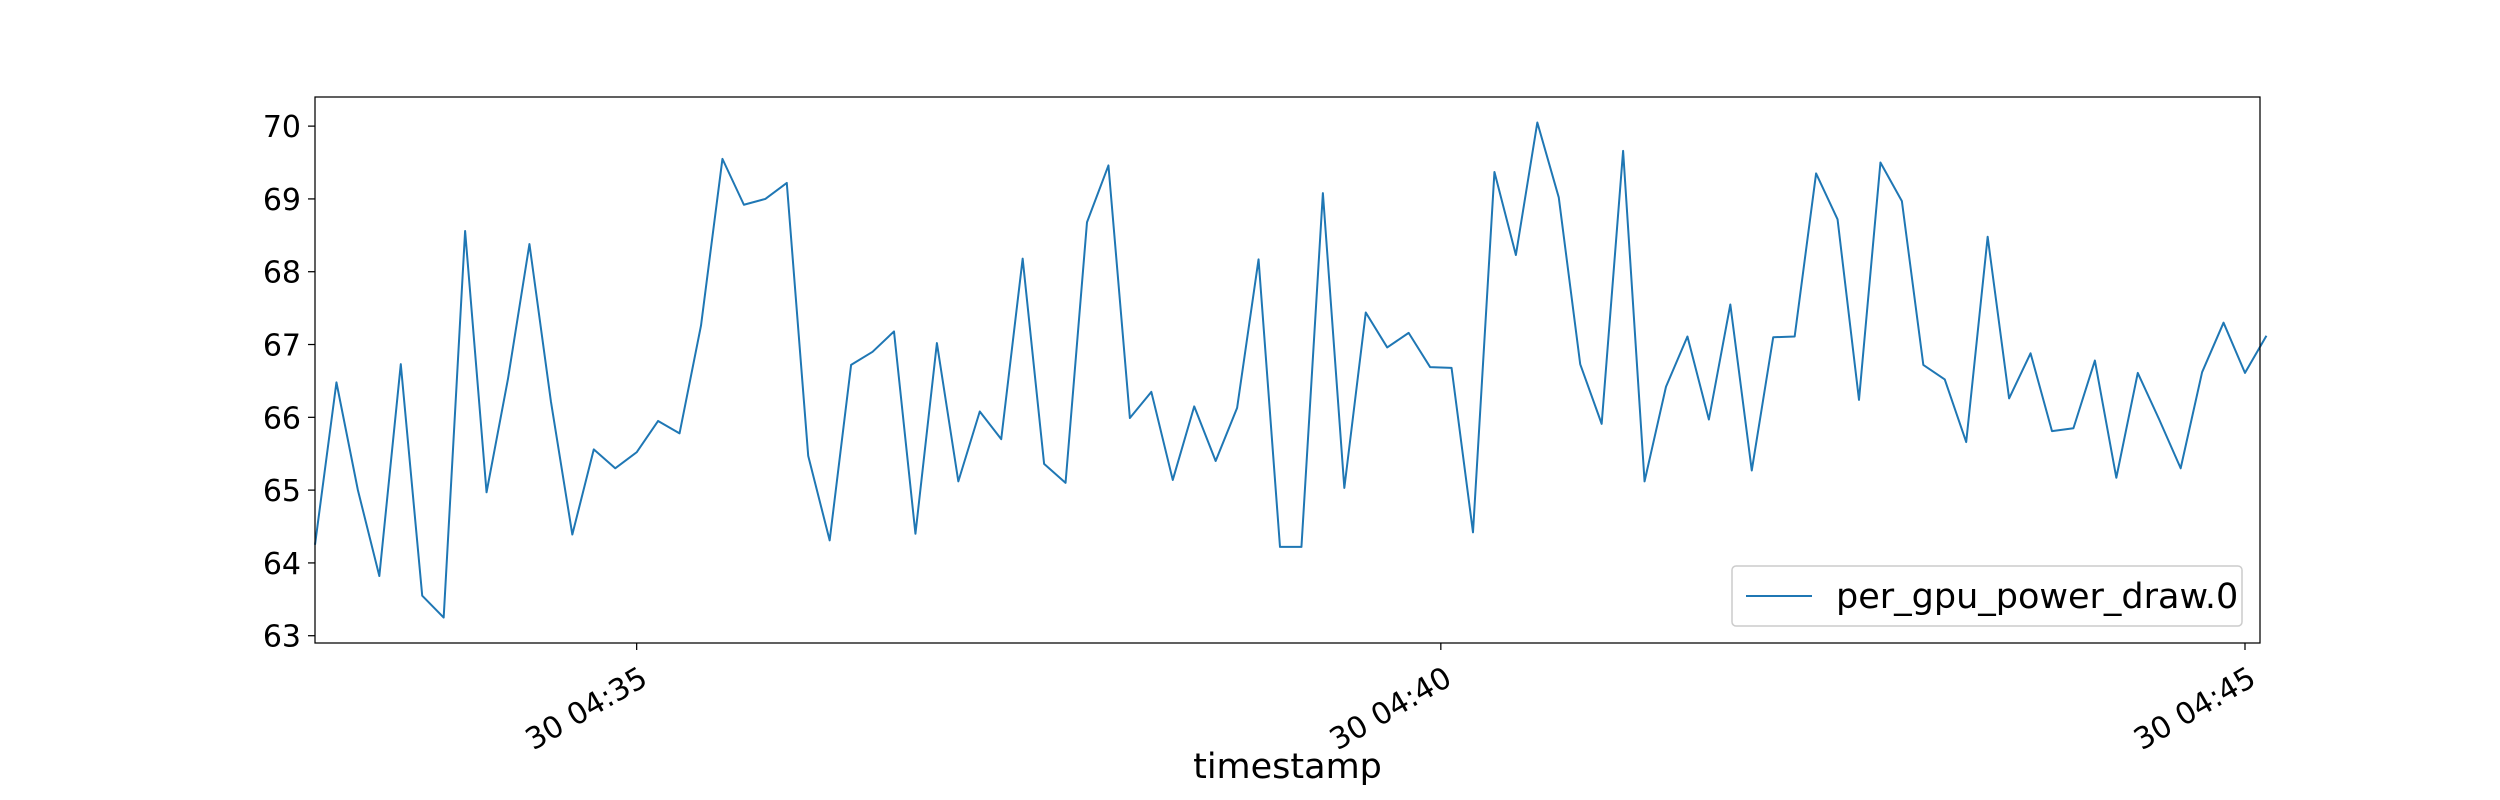  Describe the element at coordinates (282, 127) in the screenshot. I see `y-tick-label: 70` at that location.